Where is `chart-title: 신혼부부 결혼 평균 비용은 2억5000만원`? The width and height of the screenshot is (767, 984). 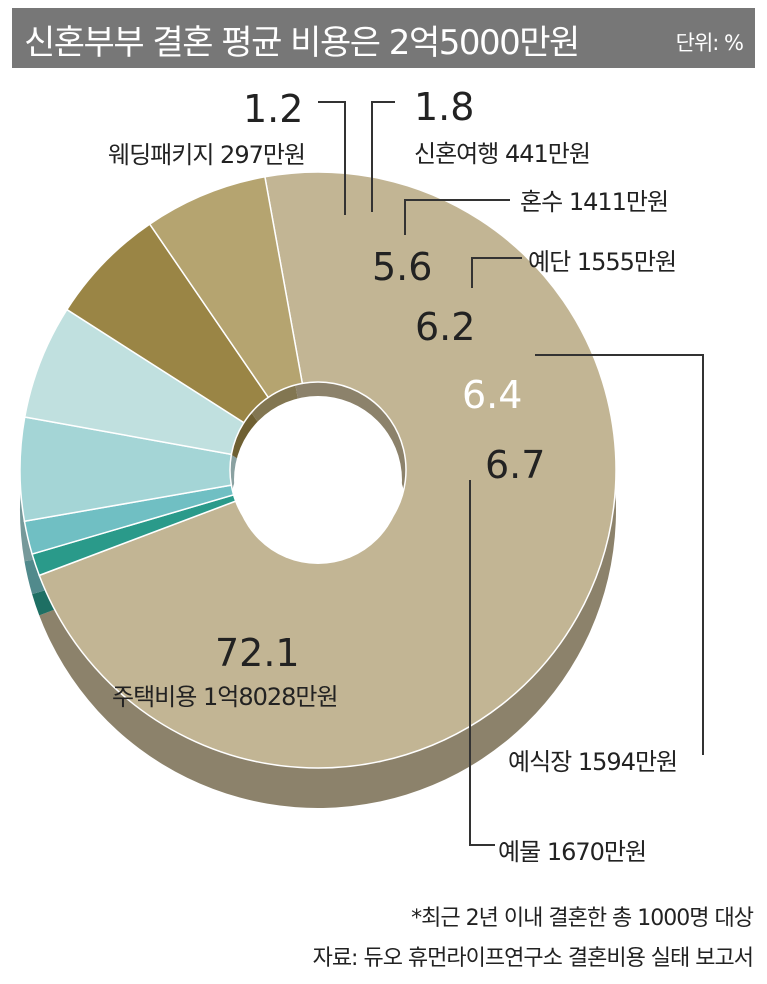 chart-title: 신혼부부 결혼 평균 비용은 2억5000만원 is located at coordinates (302, 43).